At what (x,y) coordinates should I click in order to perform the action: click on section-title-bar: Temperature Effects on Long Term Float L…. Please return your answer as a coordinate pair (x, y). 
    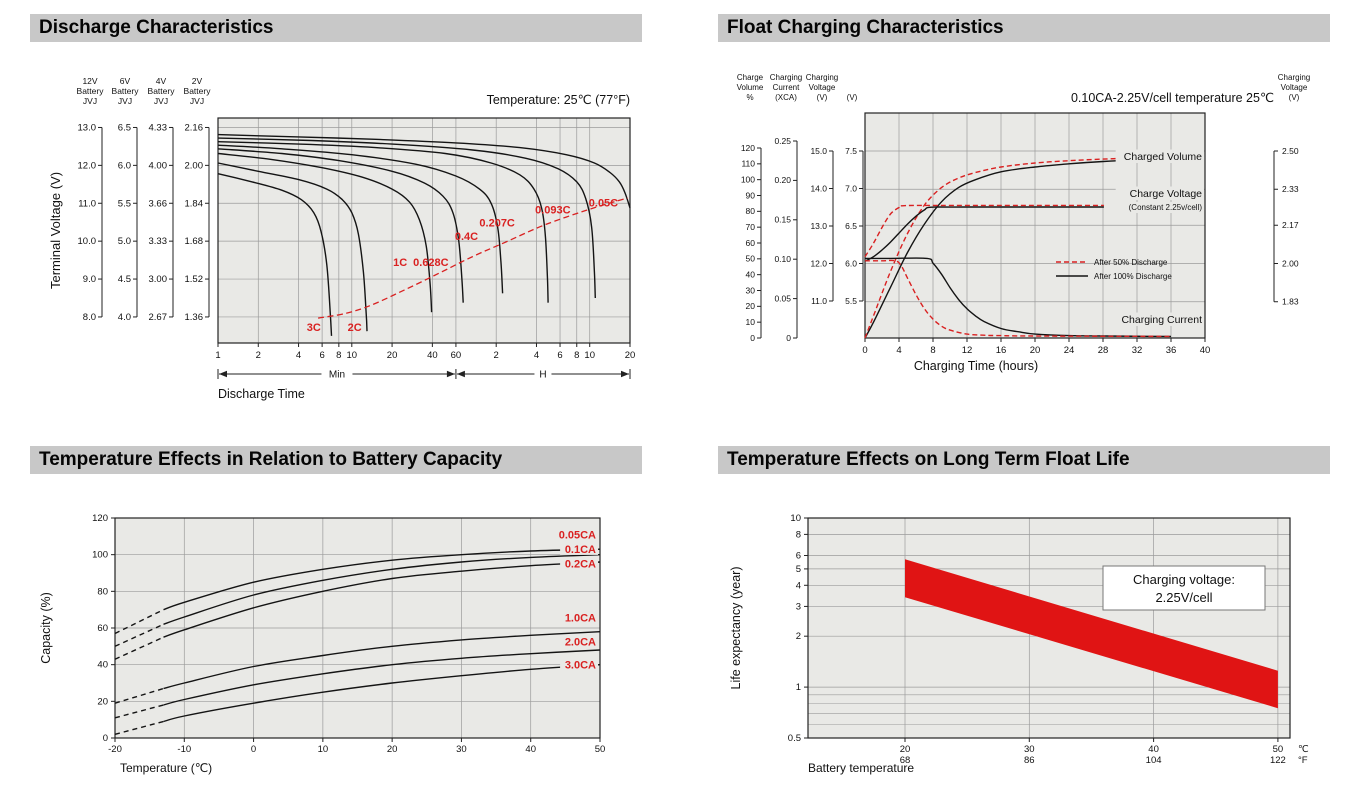
    Looking at the image, I should click on (1024, 460).